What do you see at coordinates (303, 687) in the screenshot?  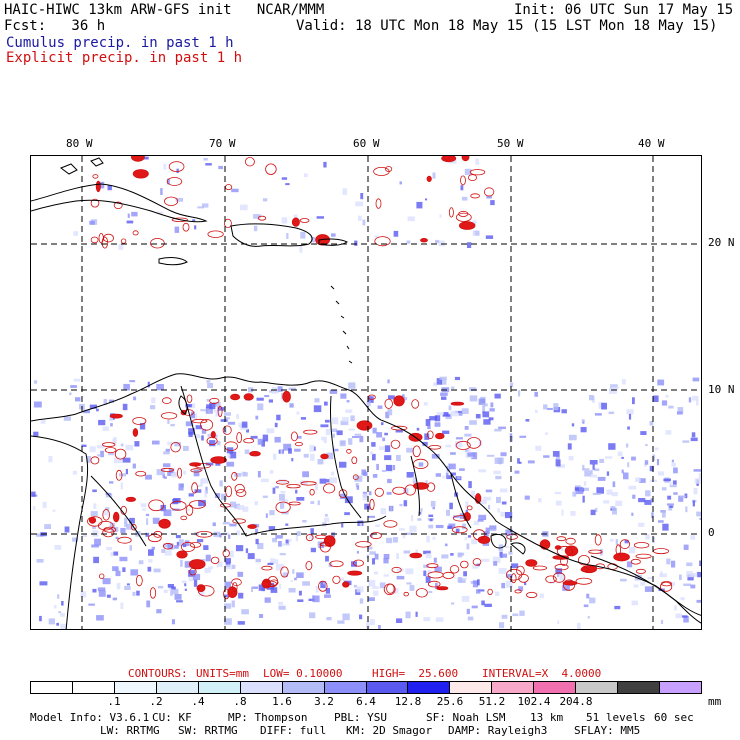 I see `colorbar-swatch` at bounding box center [303, 687].